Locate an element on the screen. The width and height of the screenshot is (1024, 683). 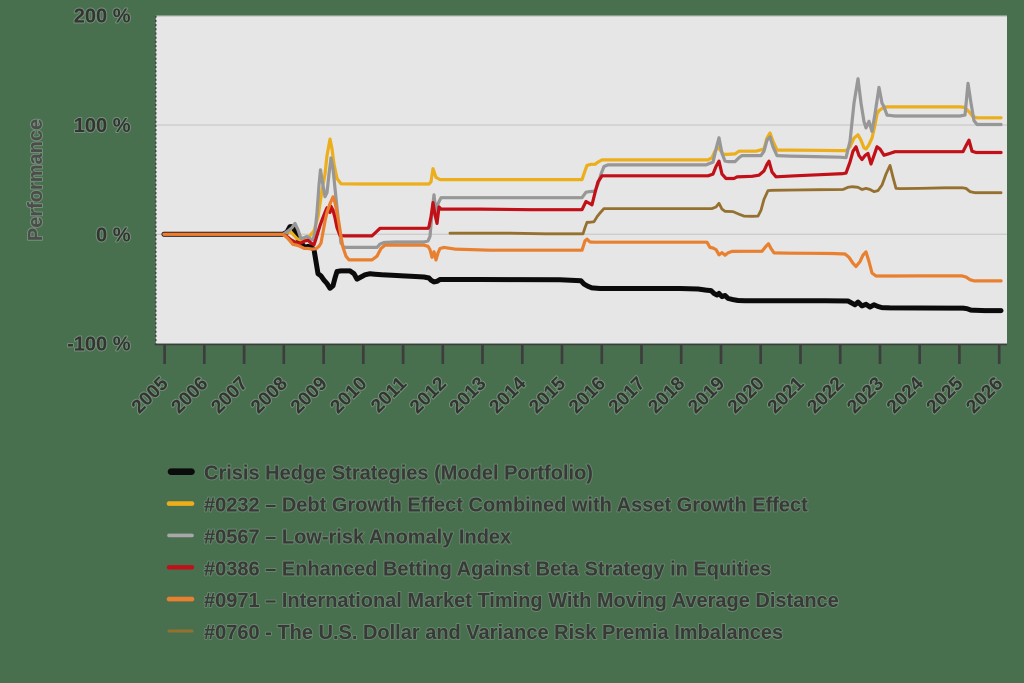
svg-text: 2006 is located at coordinates (190, 395).